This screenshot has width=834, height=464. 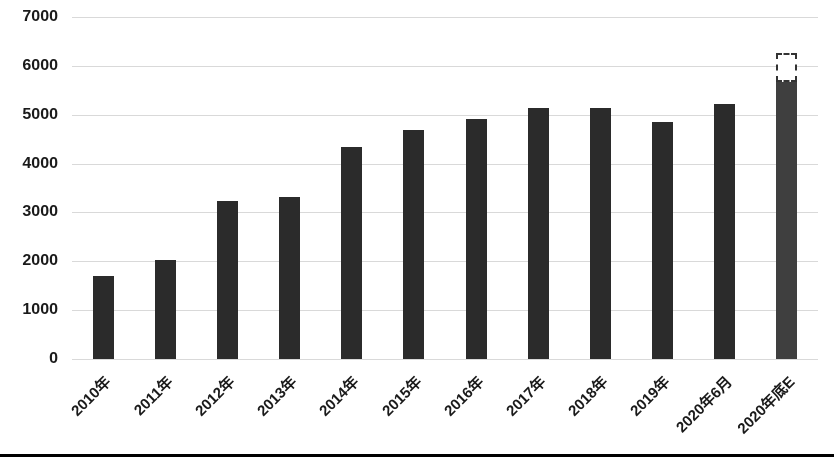 I want to click on gridline-2000, so click(x=445, y=262).